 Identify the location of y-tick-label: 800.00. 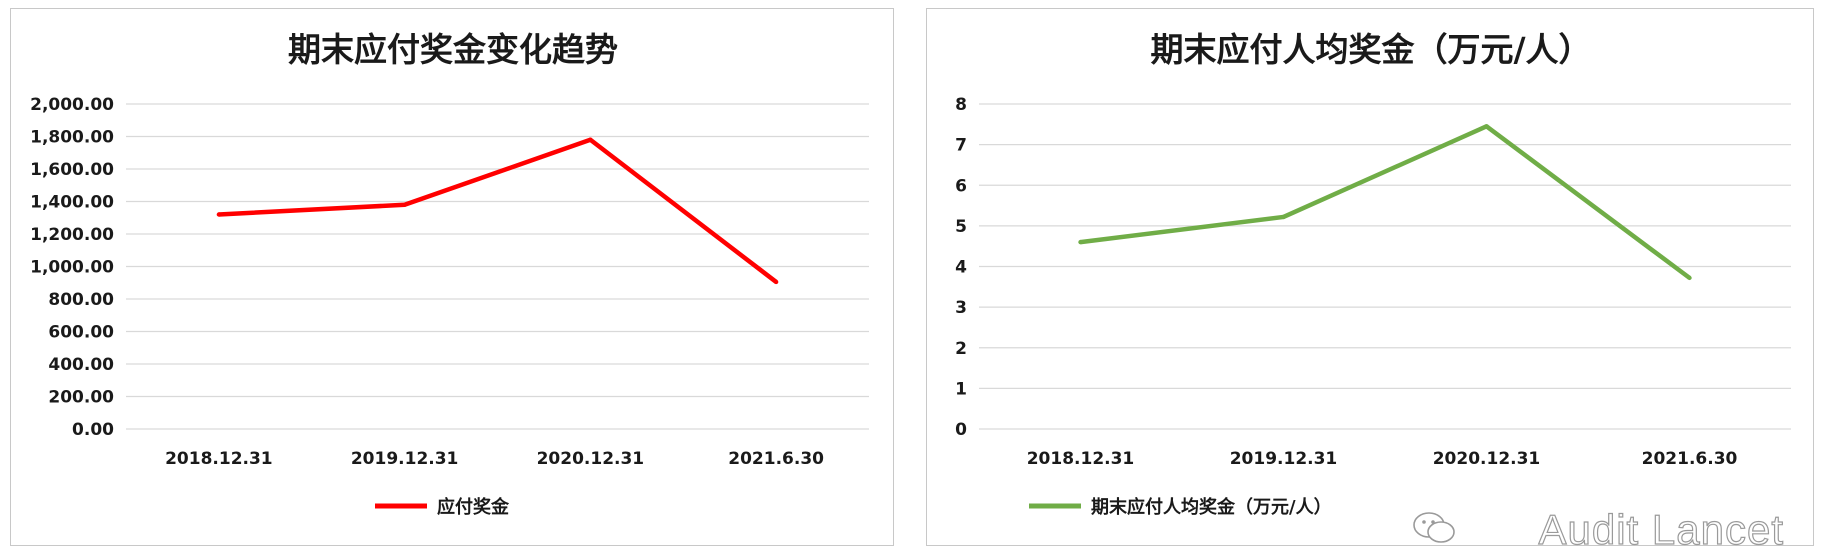
(81, 300).